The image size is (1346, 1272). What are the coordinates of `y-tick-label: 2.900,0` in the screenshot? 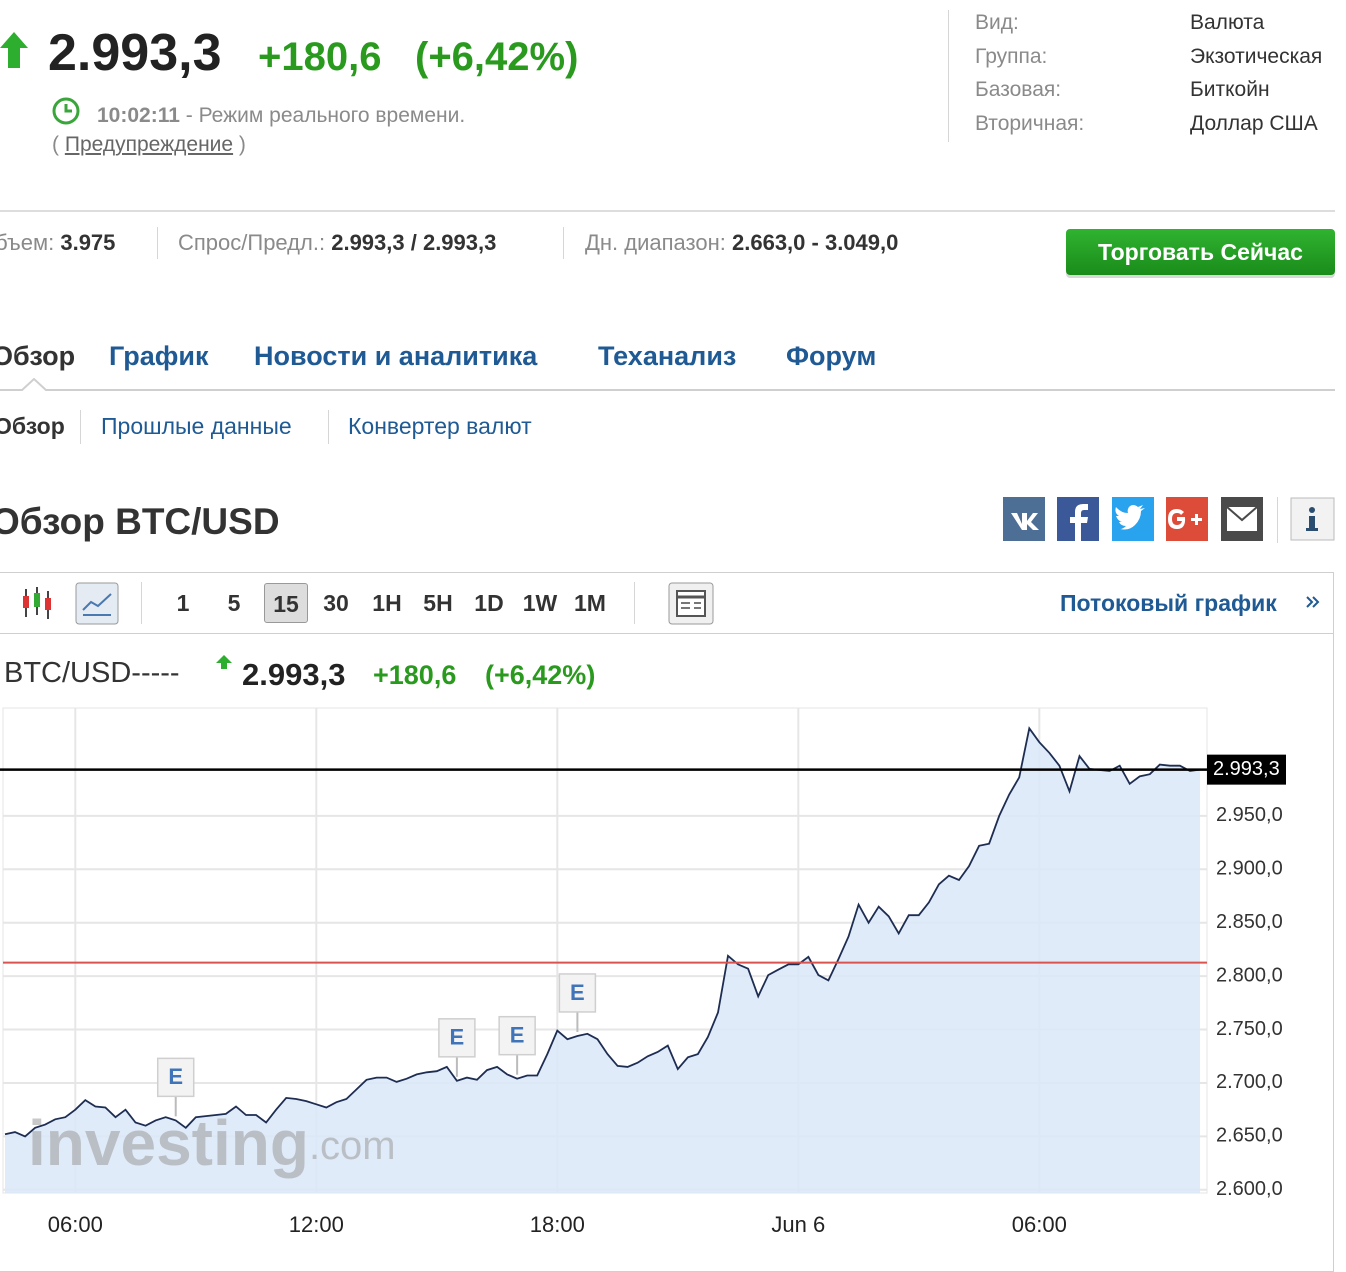 It's located at (1249, 869).